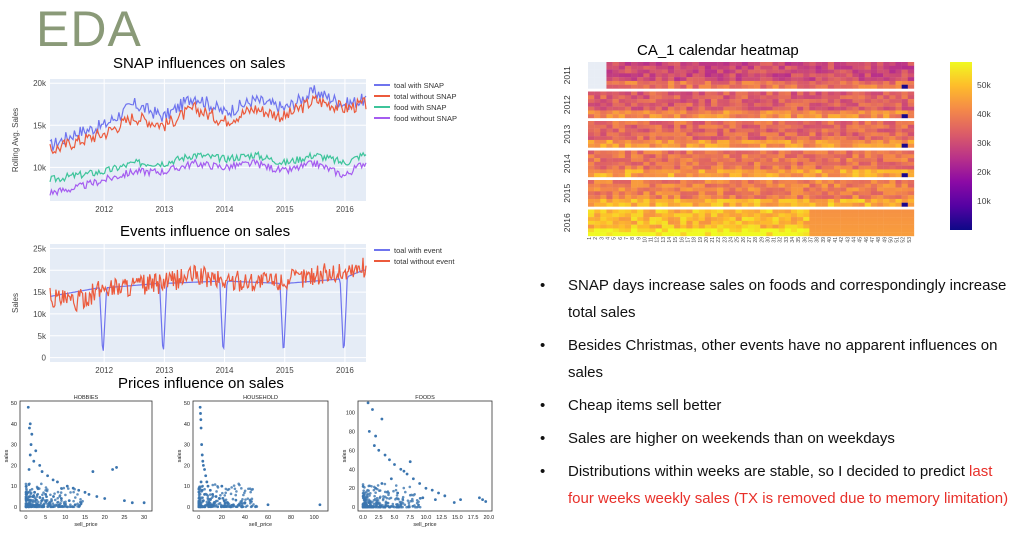 This screenshot has width=1024, height=537. Describe the element at coordinates (268, 518) in the screenshot. I see `x-tick-label: 60` at that location.